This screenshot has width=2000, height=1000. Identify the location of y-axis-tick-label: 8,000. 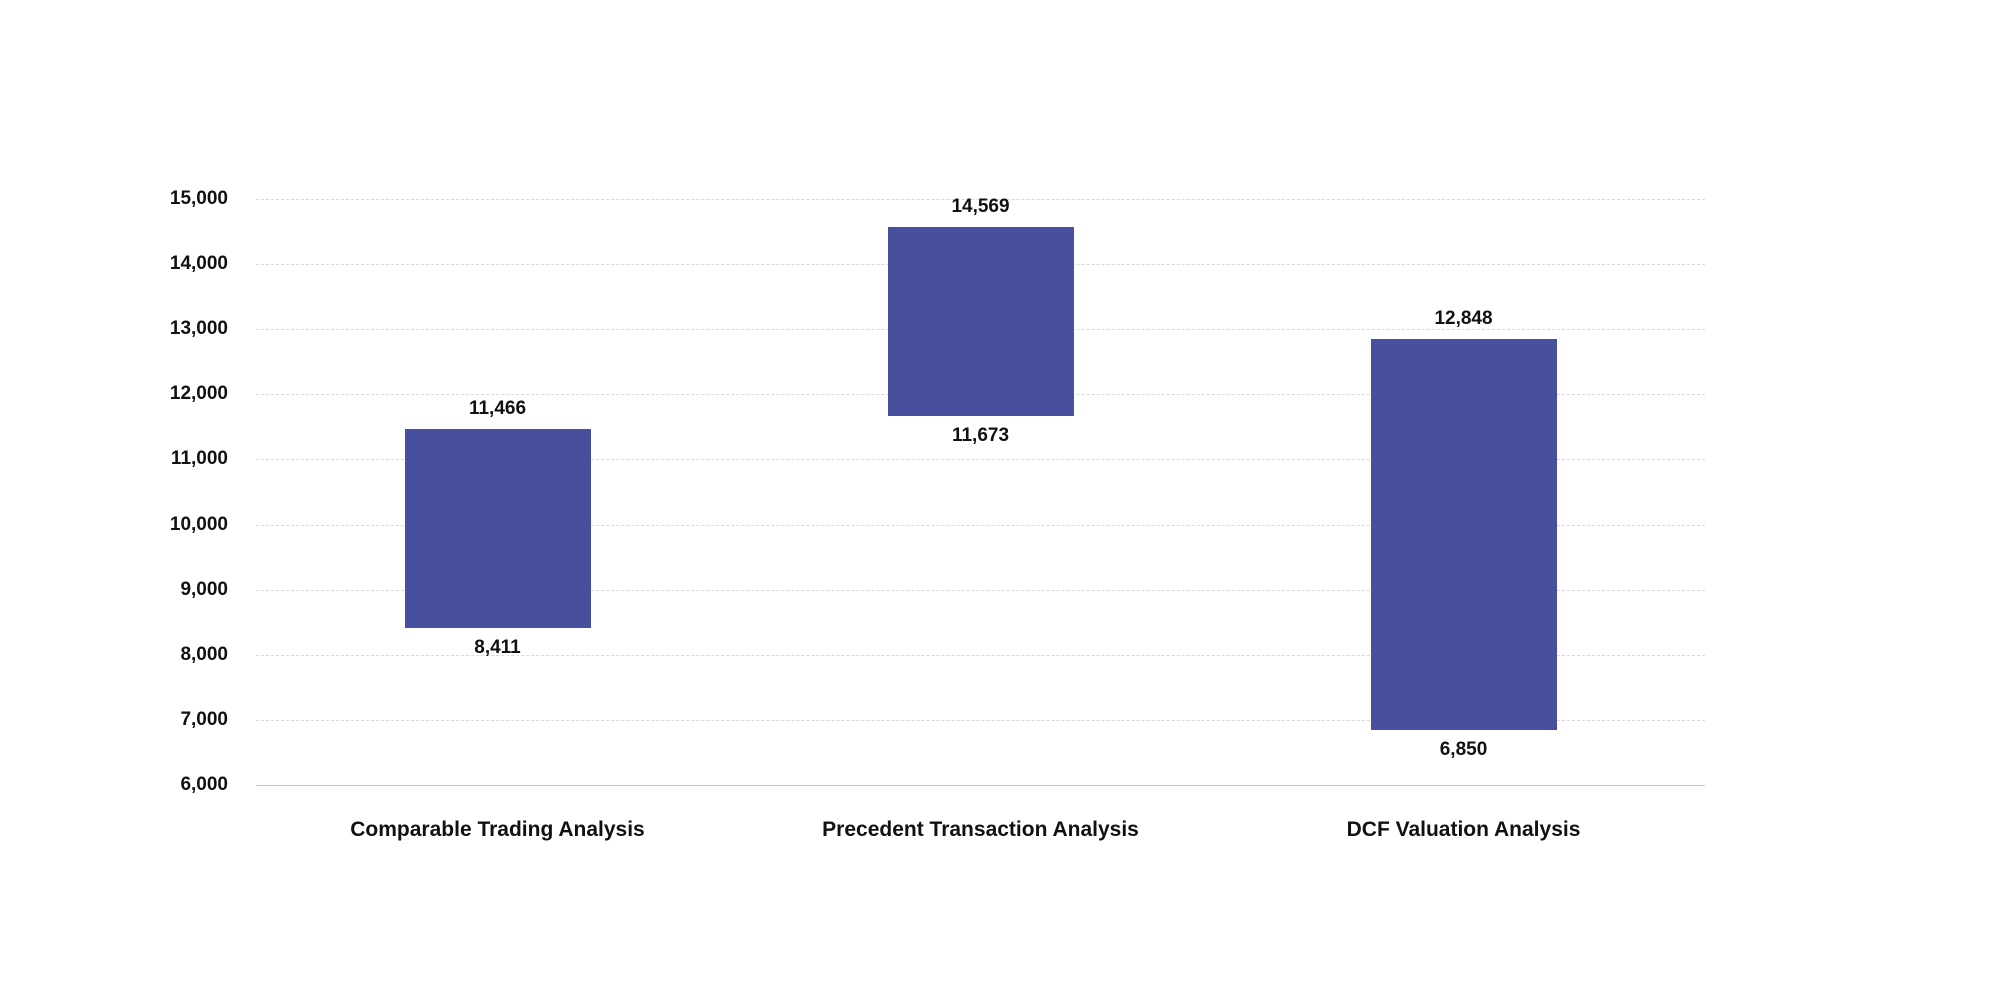
(204, 654).